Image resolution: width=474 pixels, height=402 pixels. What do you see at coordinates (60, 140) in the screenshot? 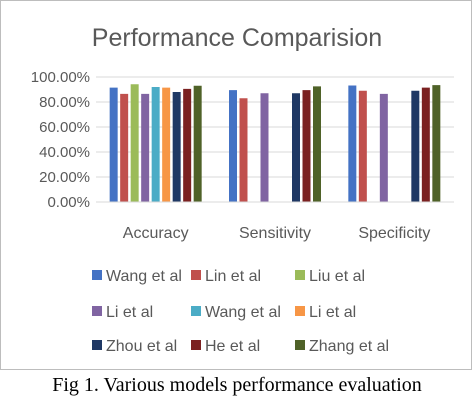
I see `y-axis-ticks: 0.00% 20.00% 40.00% 60.00% 80.00% 100.00%` at bounding box center [60, 140].